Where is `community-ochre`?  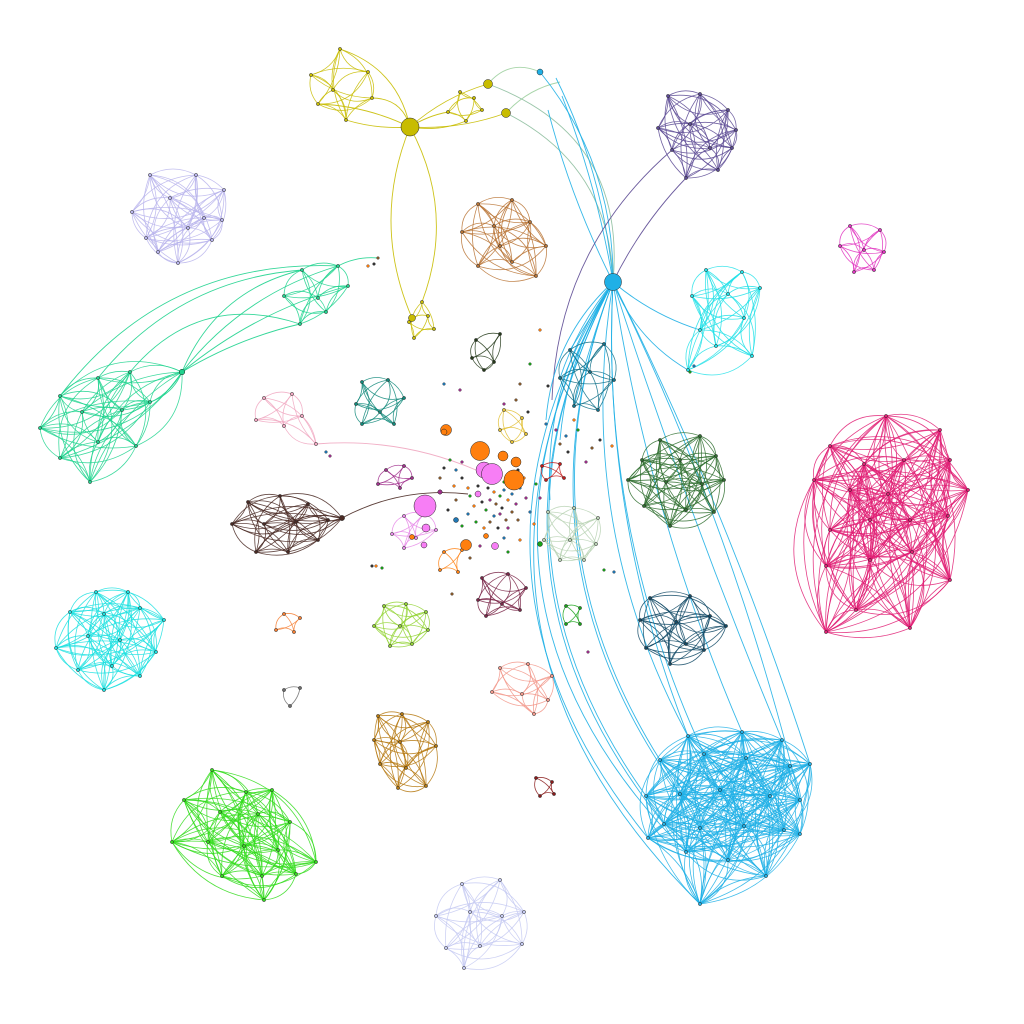 community-ochre is located at coordinates (405, 752).